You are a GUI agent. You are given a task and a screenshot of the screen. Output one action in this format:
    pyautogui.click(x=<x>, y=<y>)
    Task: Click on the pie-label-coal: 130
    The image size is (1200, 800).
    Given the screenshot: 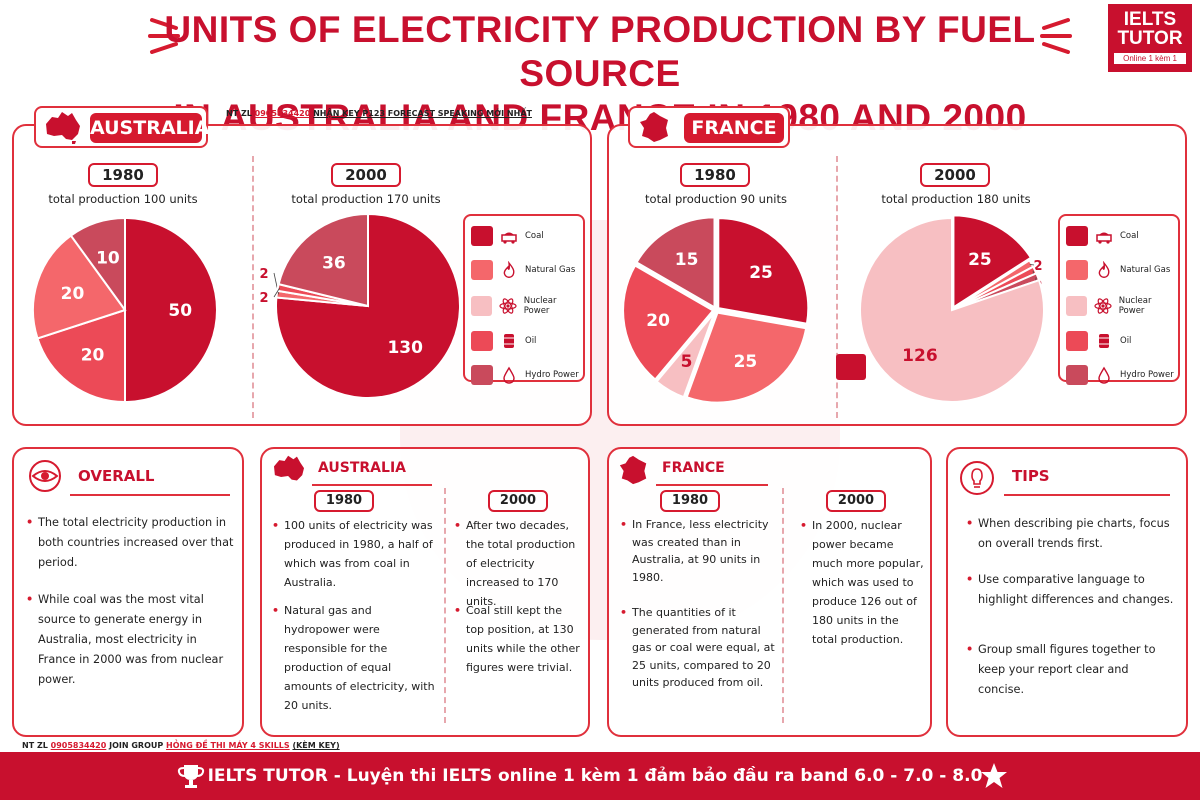 What is the action you would take?
    pyautogui.click(x=405, y=348)
    